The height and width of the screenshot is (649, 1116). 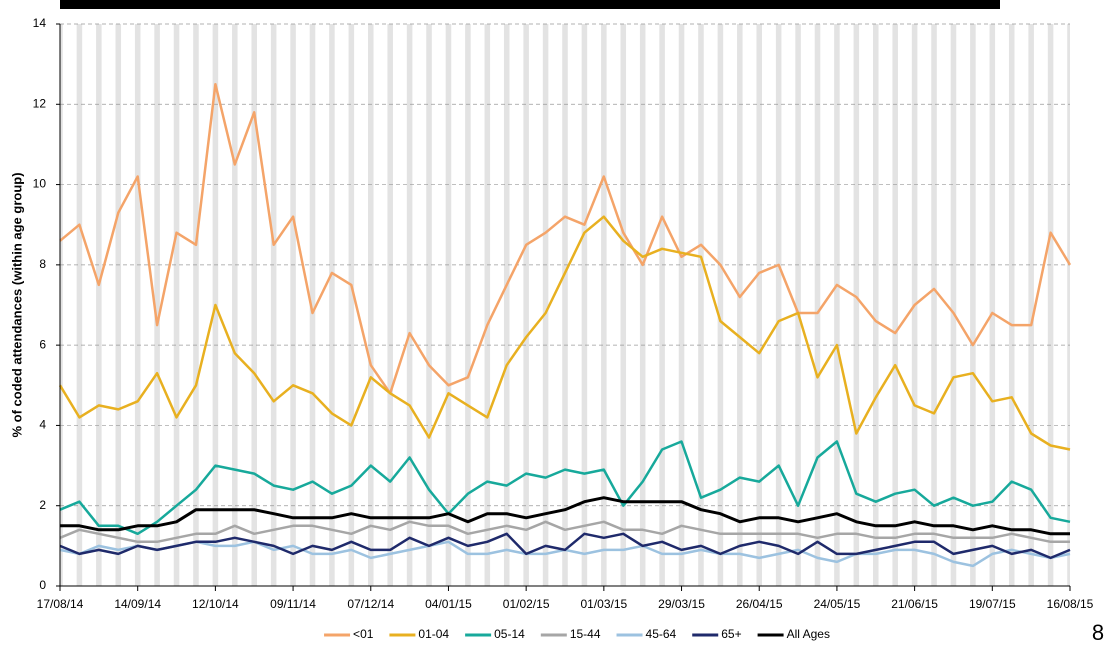 I want to click on y-tick-label: 8, so click(x=42, y=264).